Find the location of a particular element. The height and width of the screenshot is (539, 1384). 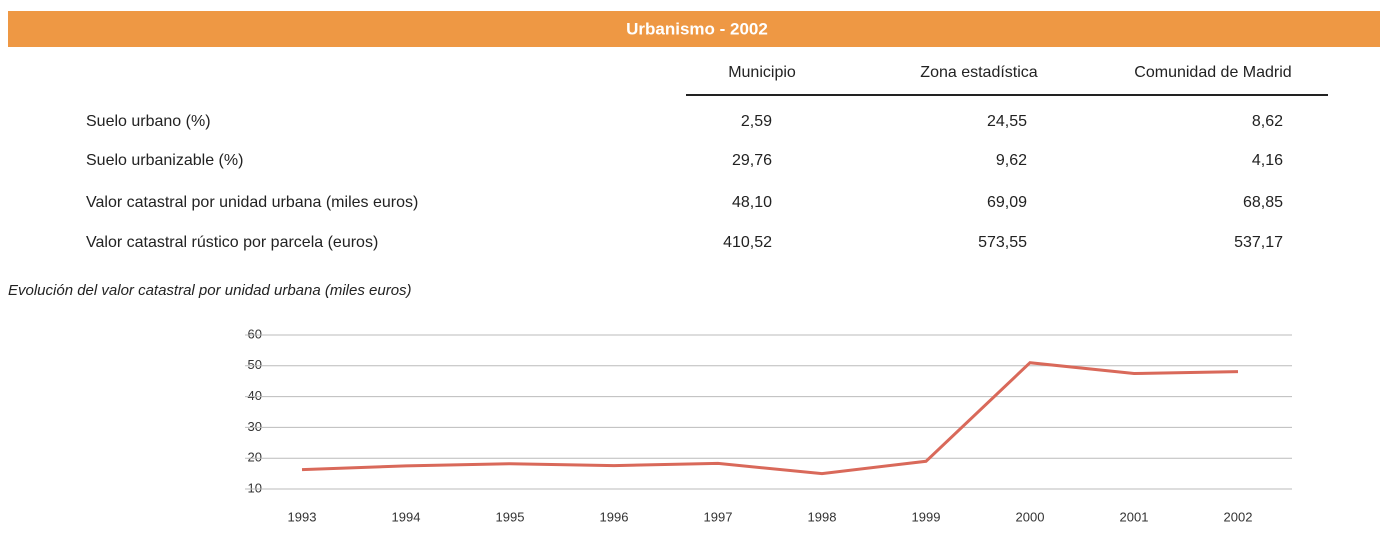

x-tick-label: 1996 is located at coordinates (614, 516).